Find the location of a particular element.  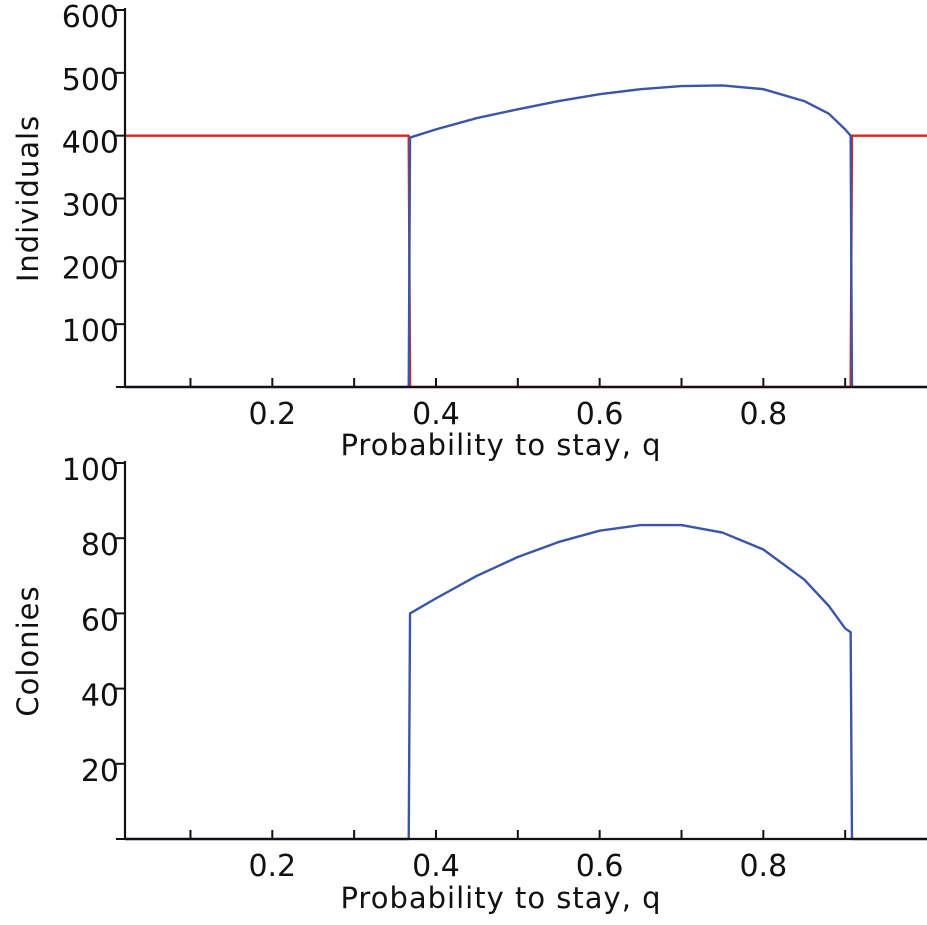

y-axis-title: Colonies is located at coordinates (28, 650).